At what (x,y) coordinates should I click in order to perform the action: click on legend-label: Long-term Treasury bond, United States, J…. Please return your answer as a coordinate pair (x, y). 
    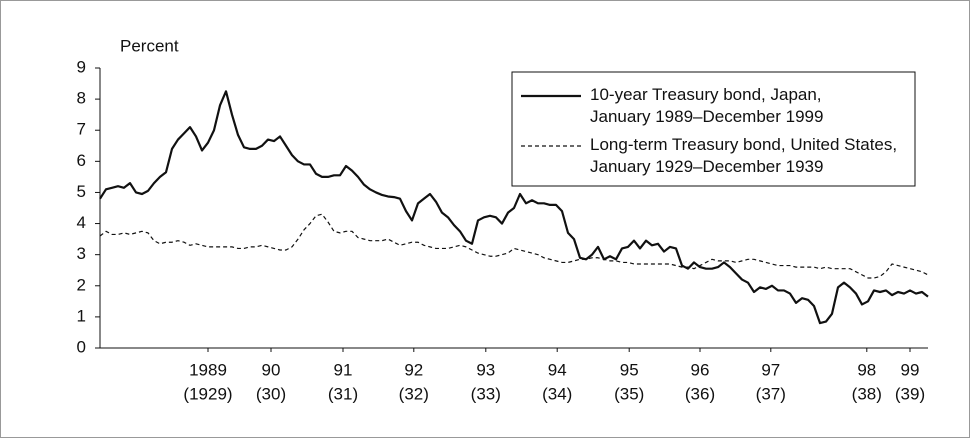
    Looking at the image, I should click on (743, 155).